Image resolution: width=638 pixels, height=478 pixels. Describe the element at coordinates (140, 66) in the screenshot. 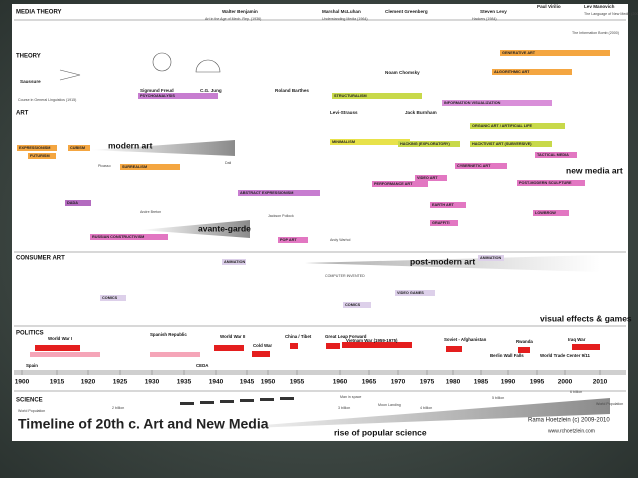

I see `theory-icons` at that location.